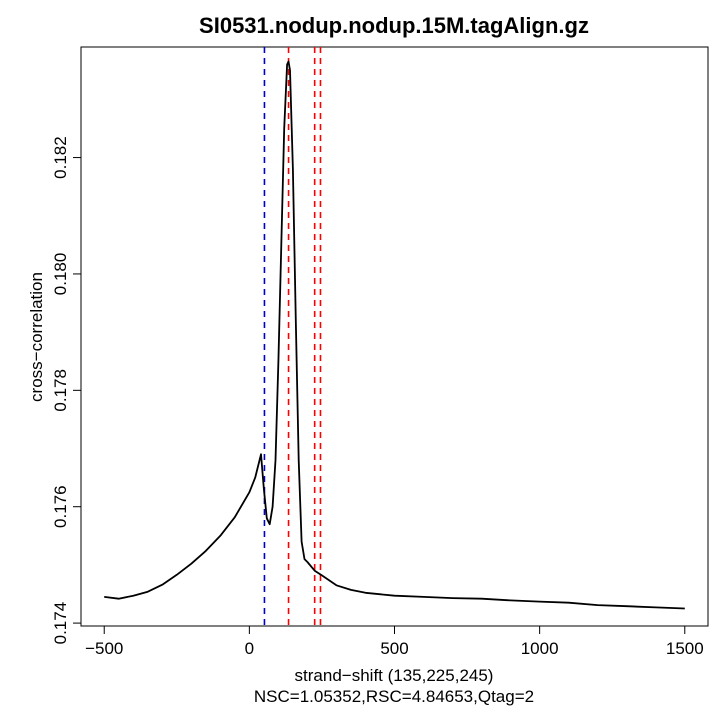  Describe the element at coordinates (292, 336) in the screenshot. I see `reference-lines` at that location.